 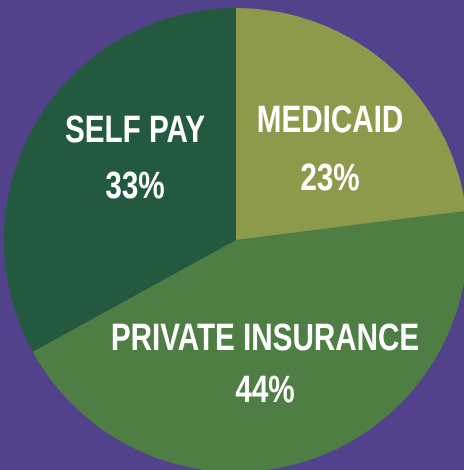 What do you see at coordinates (265, 338) in the screenshot?
I see `slice-label: PRIVATE INSURANCE` at bounding box center [265, 338].